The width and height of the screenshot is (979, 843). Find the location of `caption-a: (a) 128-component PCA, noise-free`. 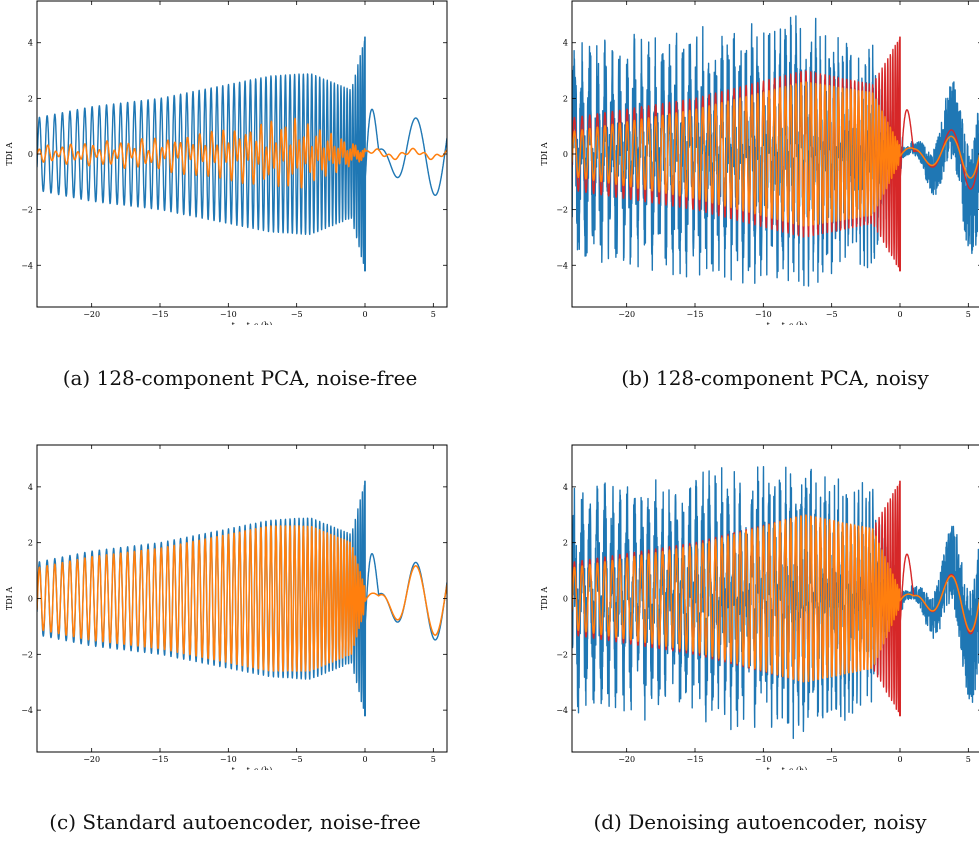

caption-a: (a) 128-component PCA, noise-free is located at coordinates (240, 378).